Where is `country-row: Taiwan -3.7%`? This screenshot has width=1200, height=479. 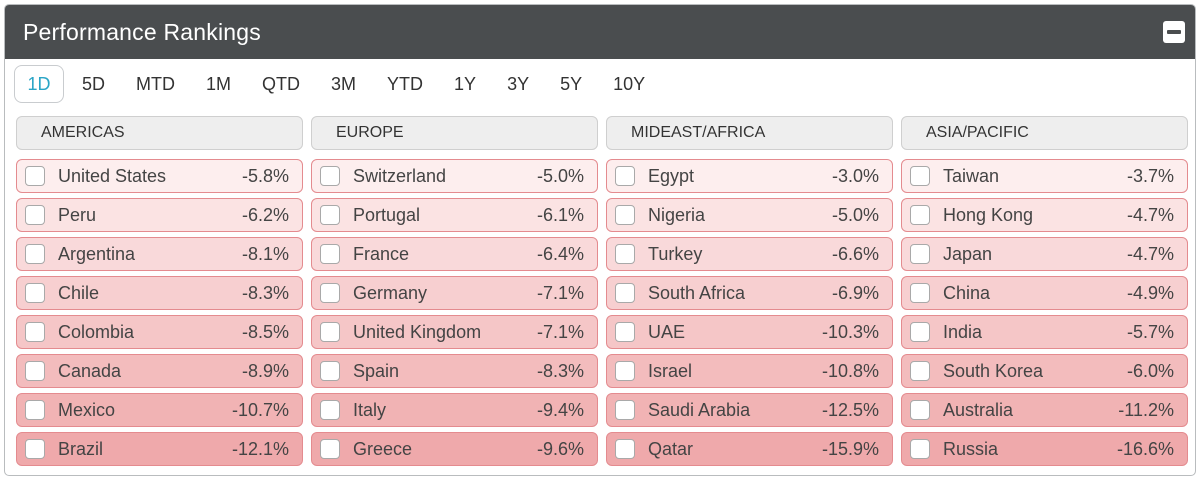
country-row: Taiwan -3.7% is located at coordinates (1044, 176).